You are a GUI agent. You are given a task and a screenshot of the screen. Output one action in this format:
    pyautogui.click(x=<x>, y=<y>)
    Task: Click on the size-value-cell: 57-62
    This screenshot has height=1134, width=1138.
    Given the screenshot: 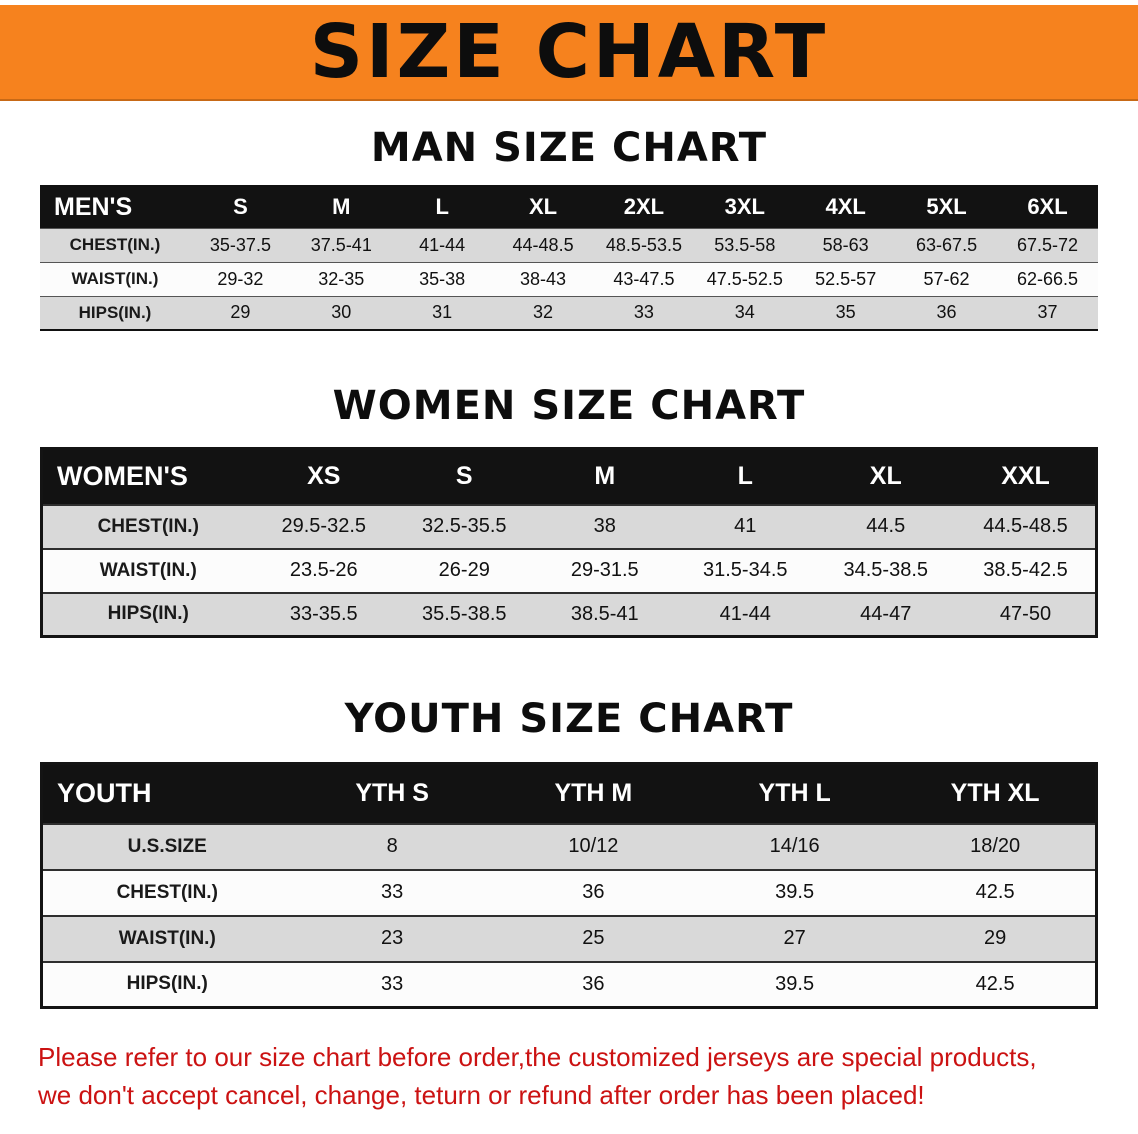 What is the action you would take?
    pyautogui.click(x=946, y=279)
    